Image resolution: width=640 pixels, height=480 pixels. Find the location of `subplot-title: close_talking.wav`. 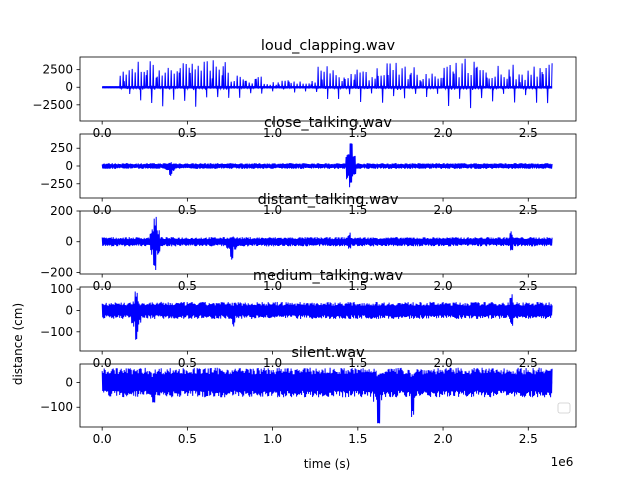

subplot-title: close_talking.wav is located at coordinates (328, 123).